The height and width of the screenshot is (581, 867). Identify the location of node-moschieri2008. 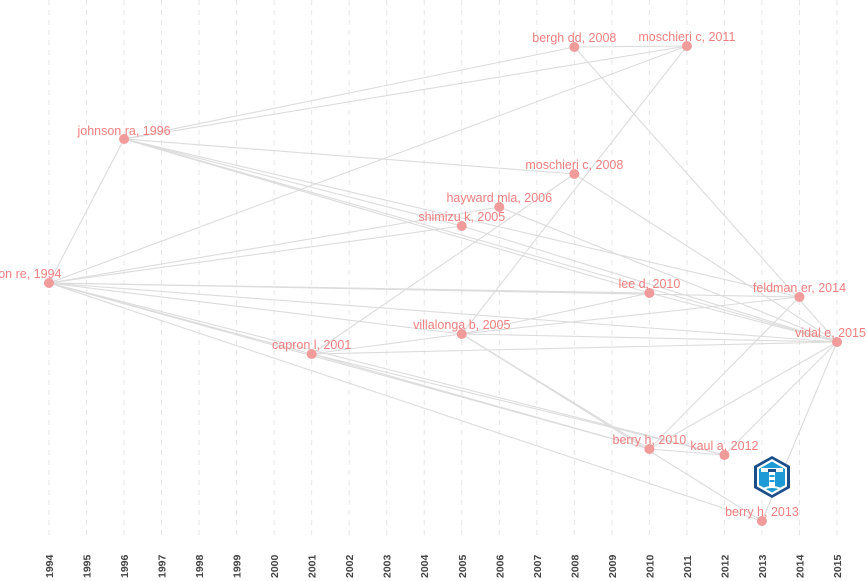
(574, 174).